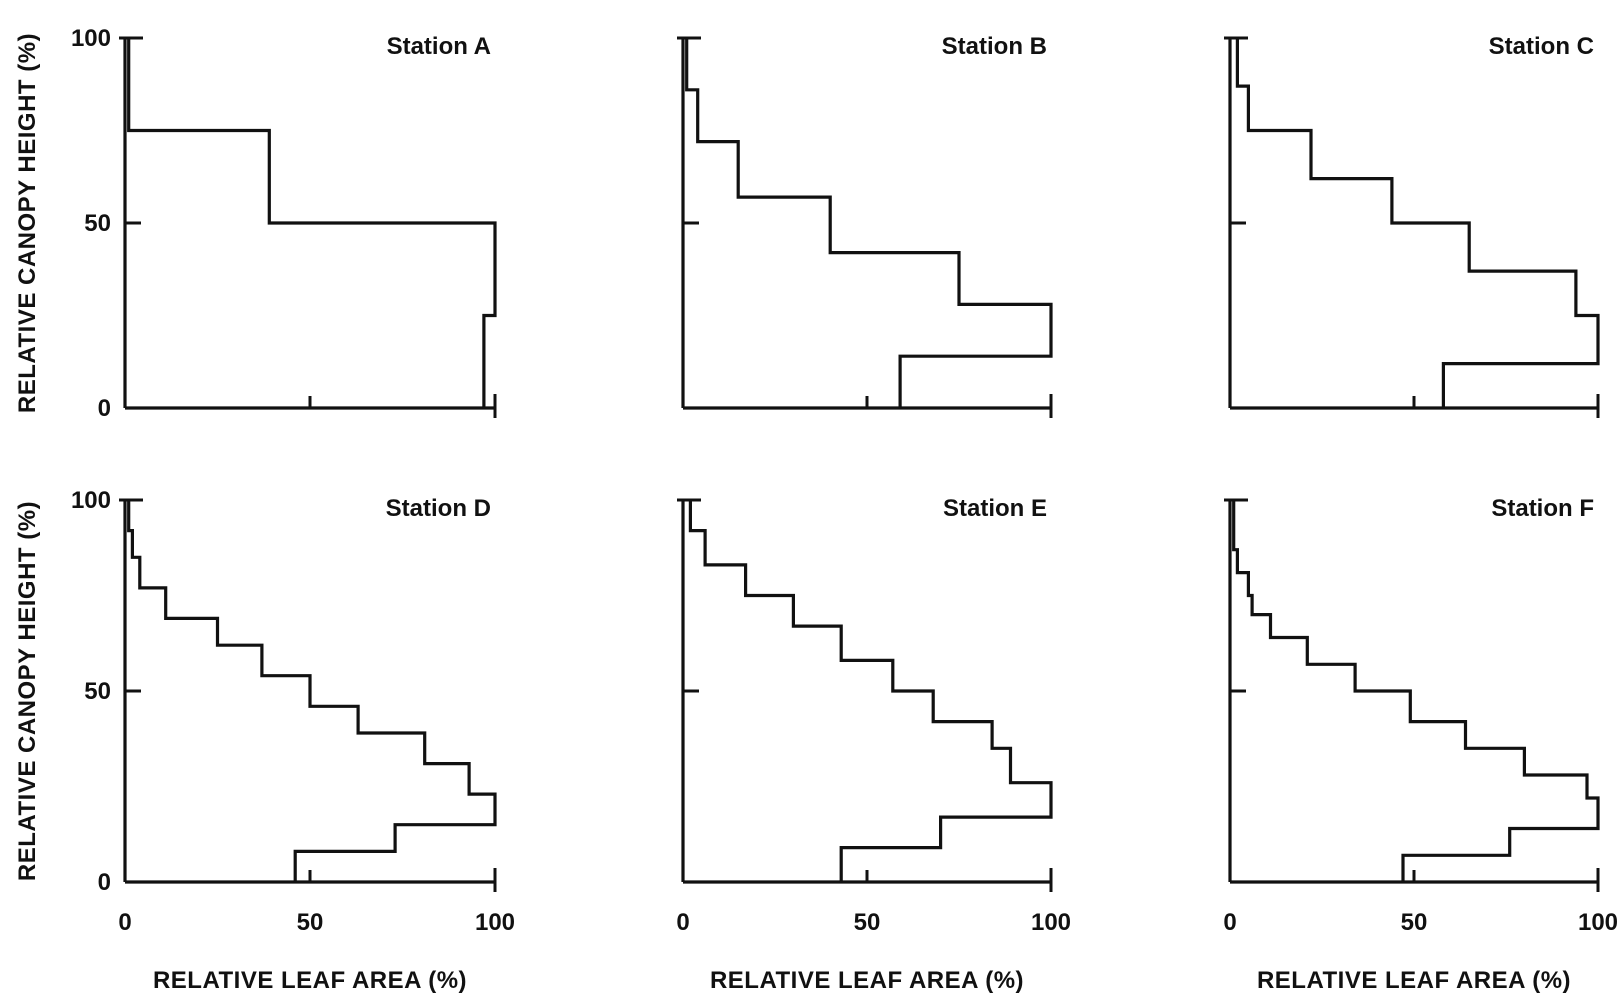 Image resolution: width=1623 pixels, height=999 pixels. Describe the element at coordinates (438, 508) in the screenshot. I see `panel-title: Station D` at that location.